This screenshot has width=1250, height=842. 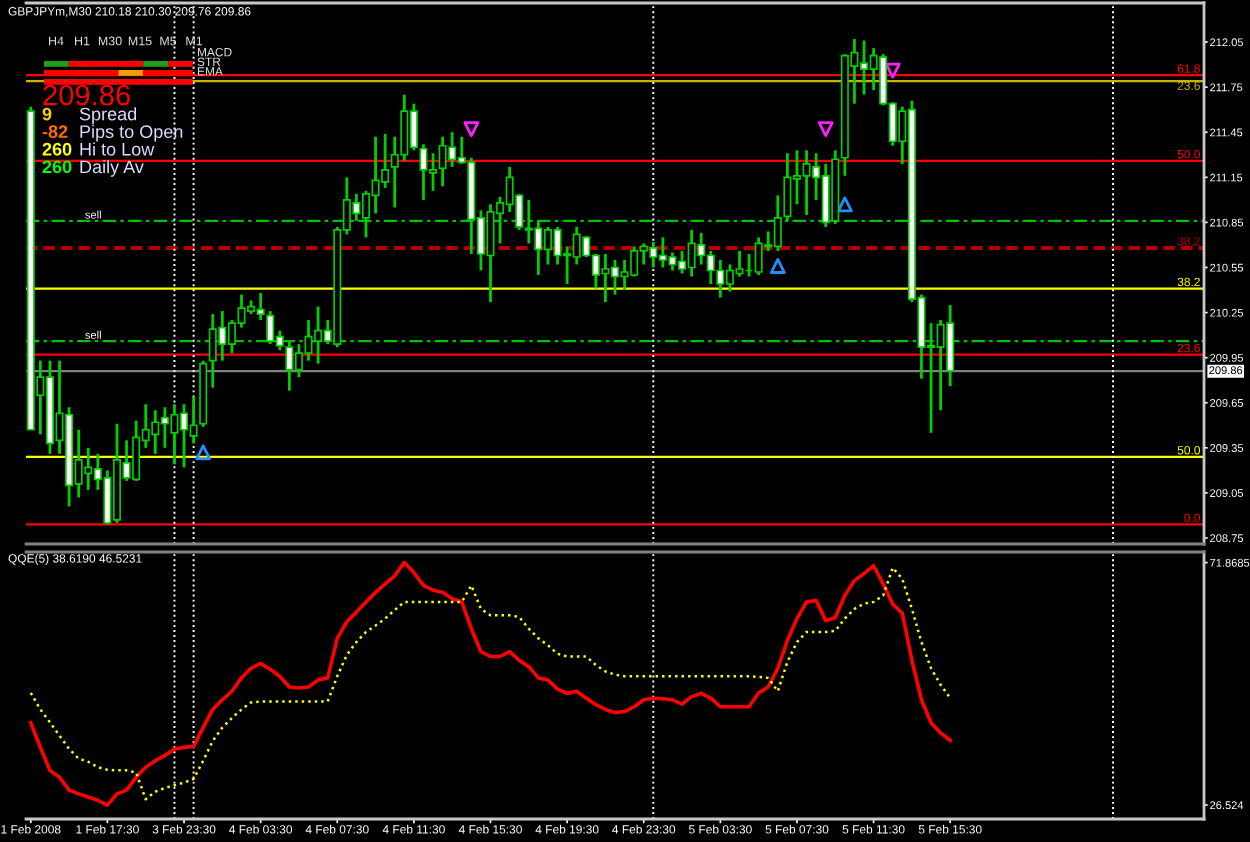 I want to click on annotation: Hi to Low, so click(x=117, y=149).